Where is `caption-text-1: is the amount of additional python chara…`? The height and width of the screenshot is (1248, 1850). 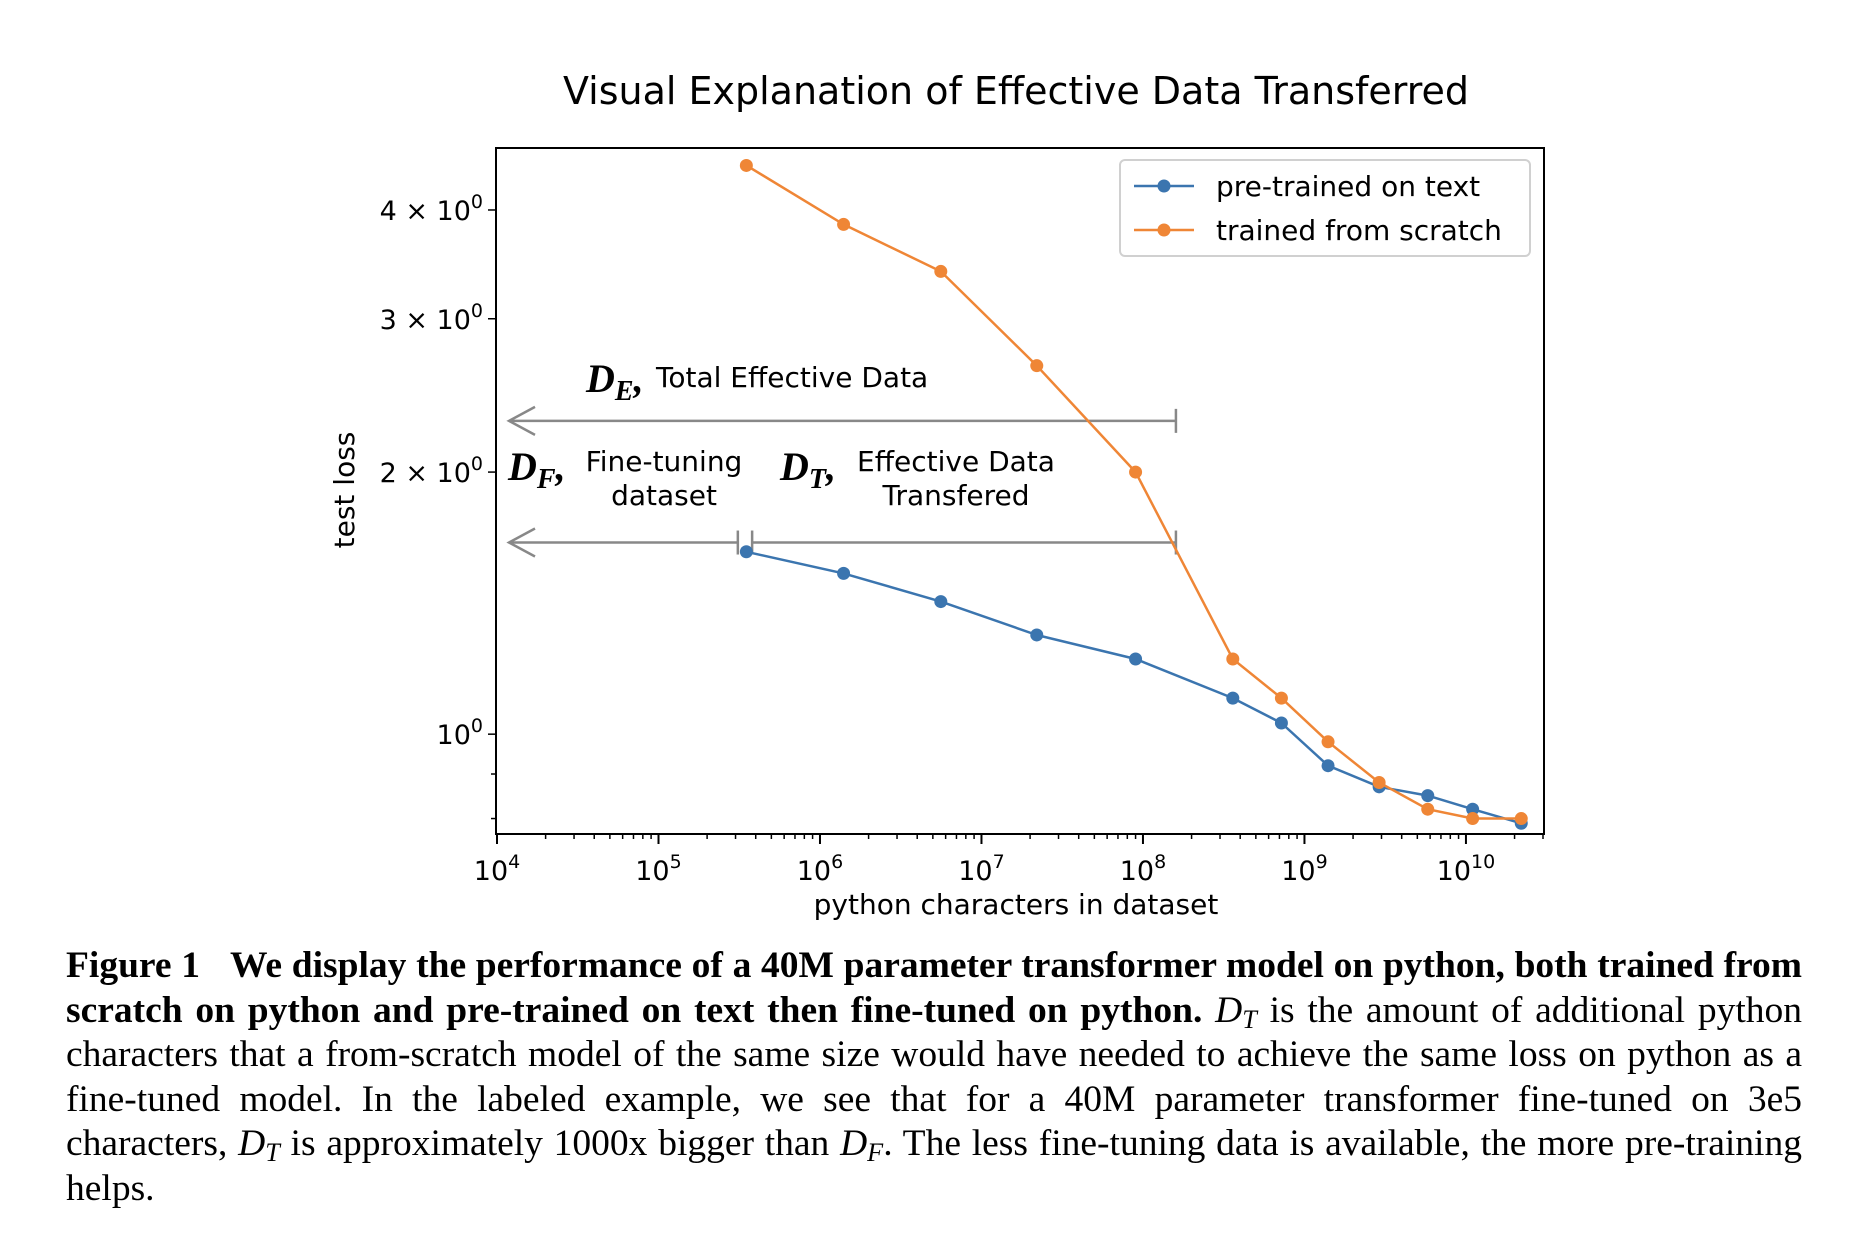 caption-text-1: is the amount of additional python chara… is located at coordinates (934, 1077).